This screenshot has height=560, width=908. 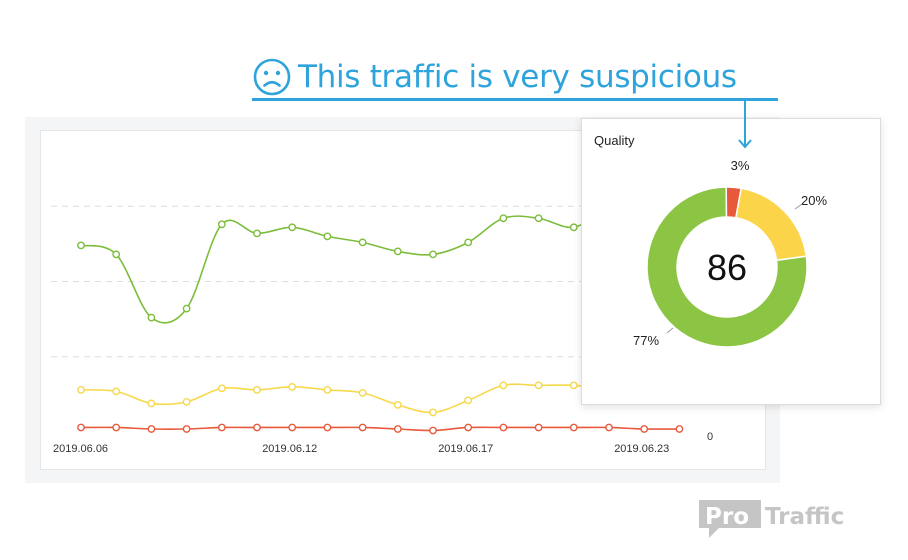 I want to click on quality-donut-chart: 86 77% 3% 20%, so click(x=730, y=253).